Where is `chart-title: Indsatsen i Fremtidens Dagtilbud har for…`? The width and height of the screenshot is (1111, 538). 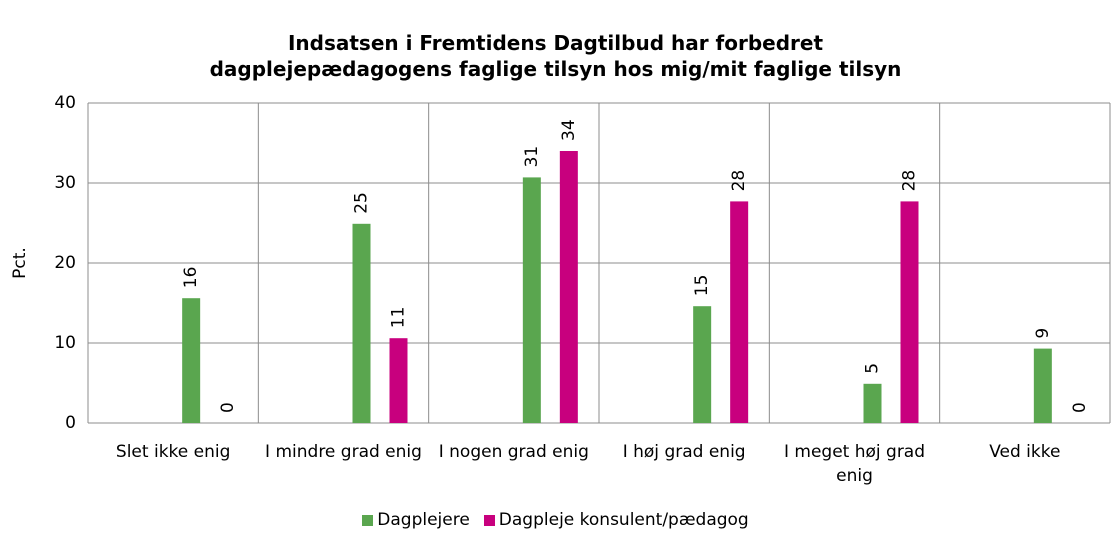
chart-title: Indsatsen i Fremtidens Dagtilbud har for… is located at coordinates (555, 56).